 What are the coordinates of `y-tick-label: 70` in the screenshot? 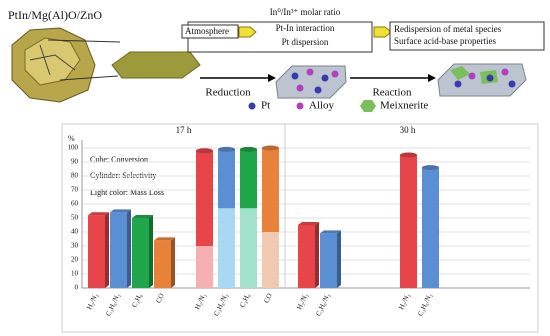 It's located at (75, 190).